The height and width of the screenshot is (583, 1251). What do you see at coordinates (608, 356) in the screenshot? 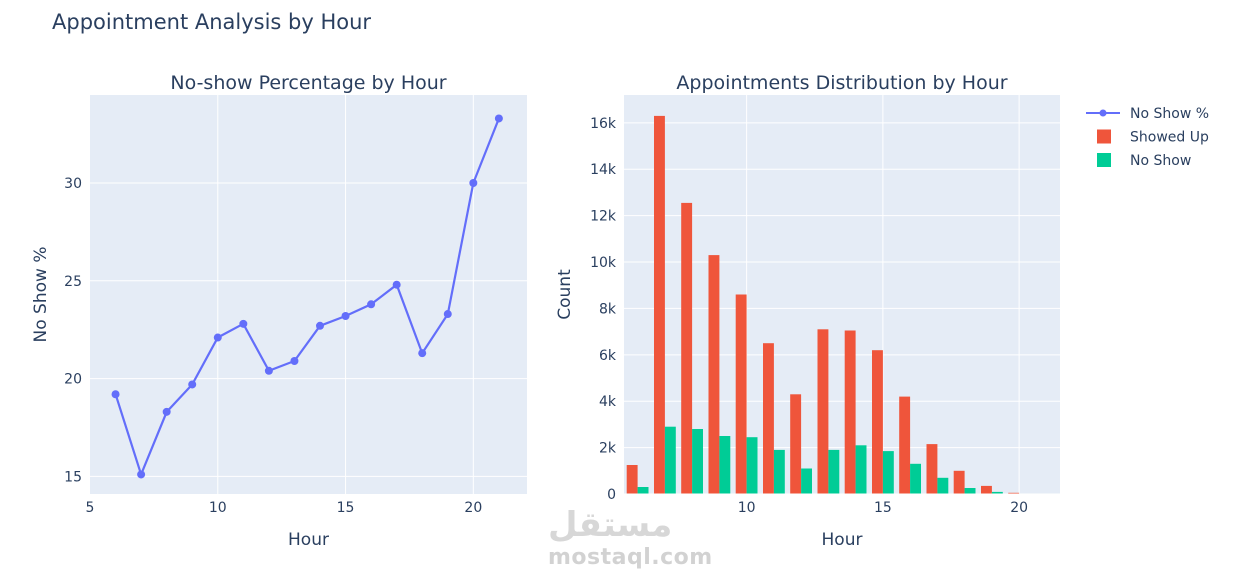
I see `y-tick-label: 6k` at bounding box center [608, 356].